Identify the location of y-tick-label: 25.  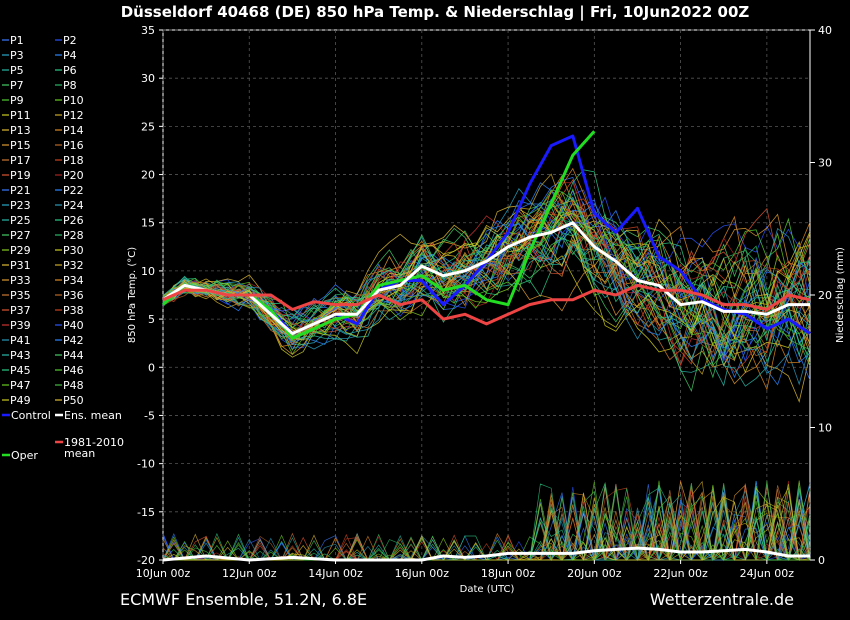
(148, 126).